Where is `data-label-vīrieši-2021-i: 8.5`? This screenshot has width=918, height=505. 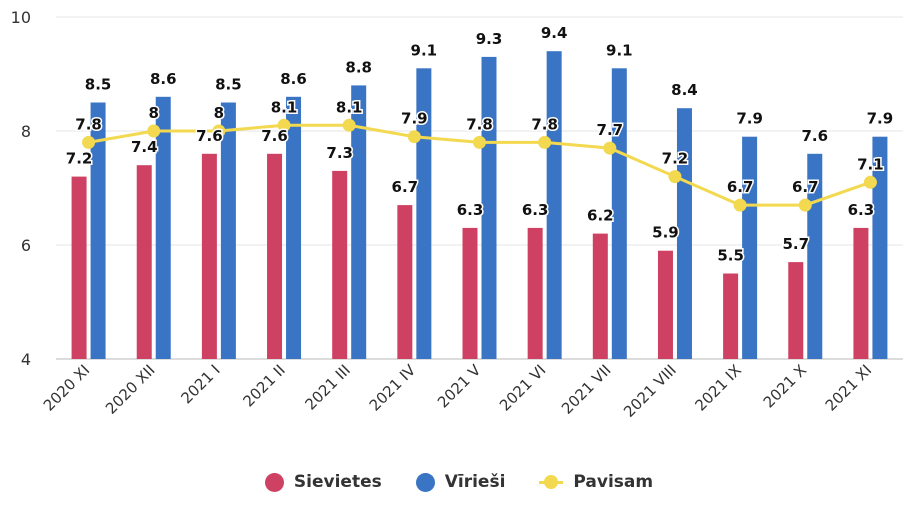
data-label-vīrieši-2021-i: 8.5 is located at coordinates (228, 85).